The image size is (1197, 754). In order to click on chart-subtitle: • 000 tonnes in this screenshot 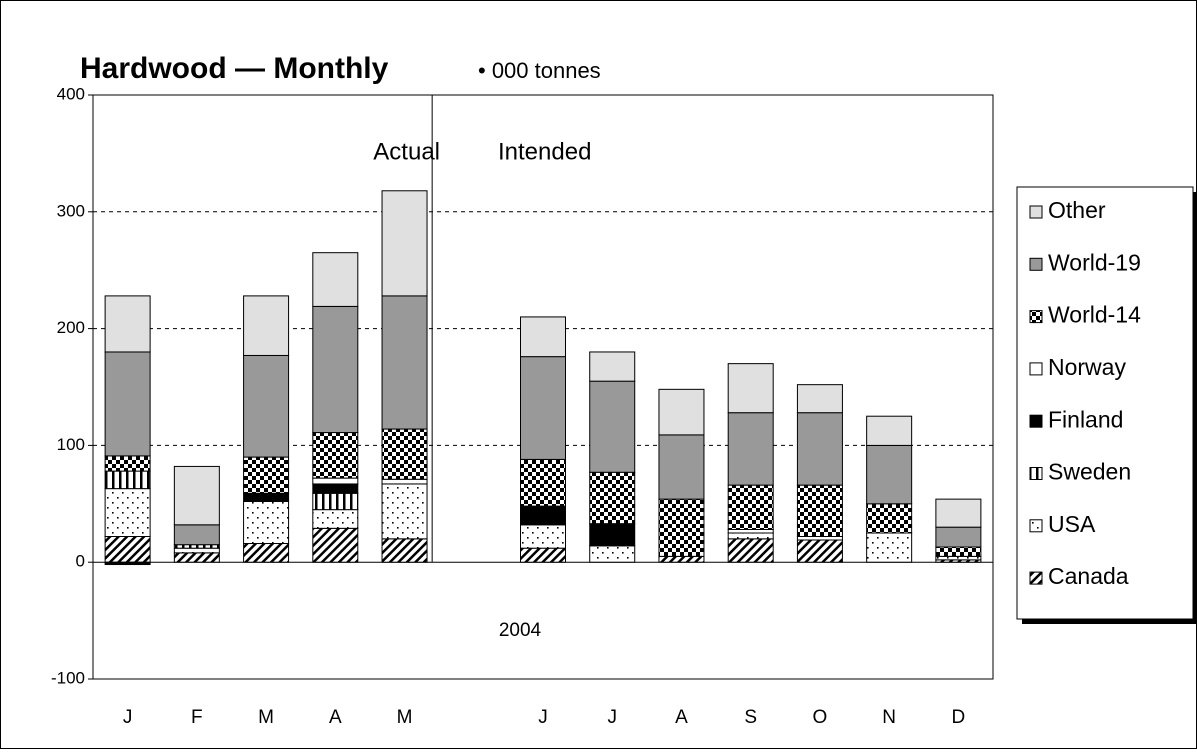, I will do `click(539, 70)`.